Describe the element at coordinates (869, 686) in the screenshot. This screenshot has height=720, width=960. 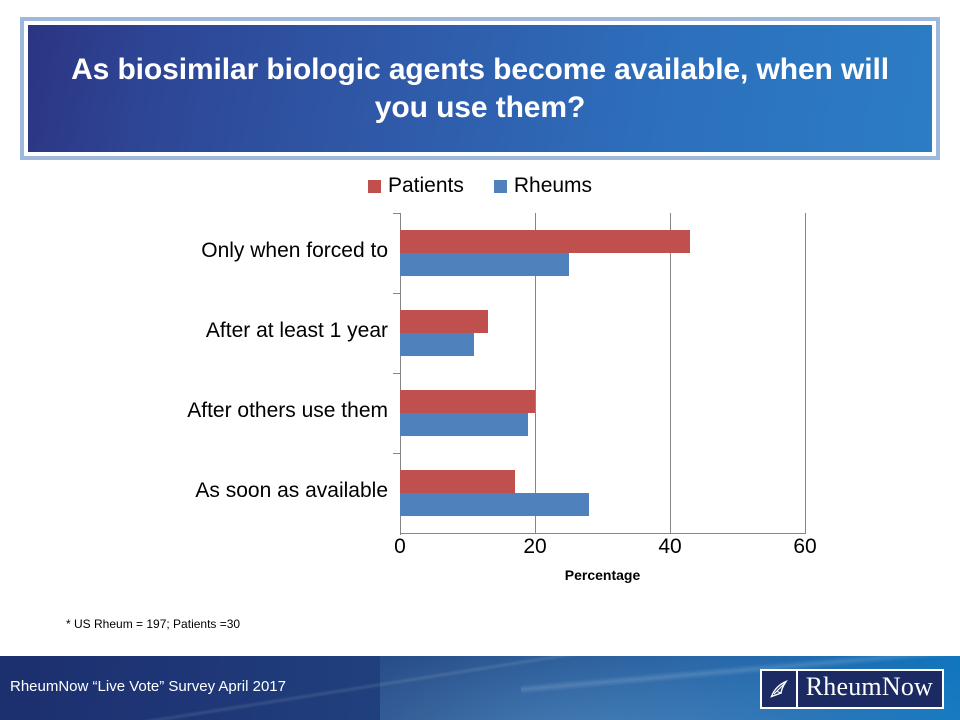
I see `rheumnow-wordmark: RheumNow` at that location.